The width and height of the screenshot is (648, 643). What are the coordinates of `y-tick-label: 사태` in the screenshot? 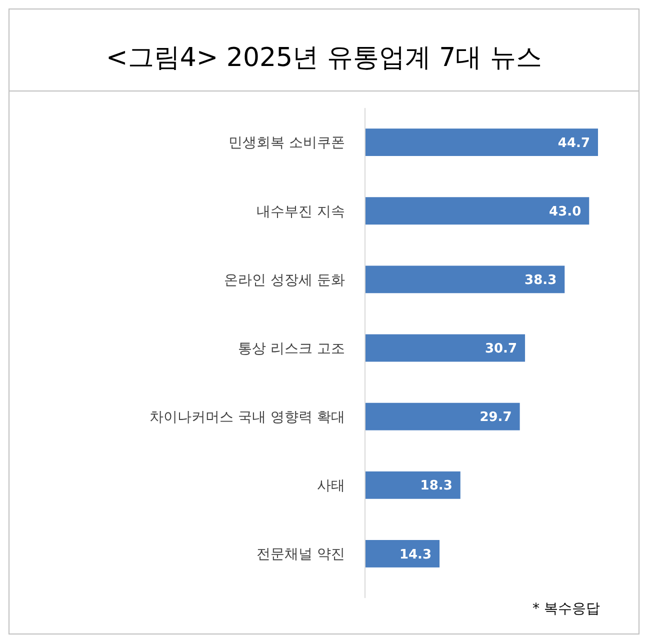 It's located at (331, 486).